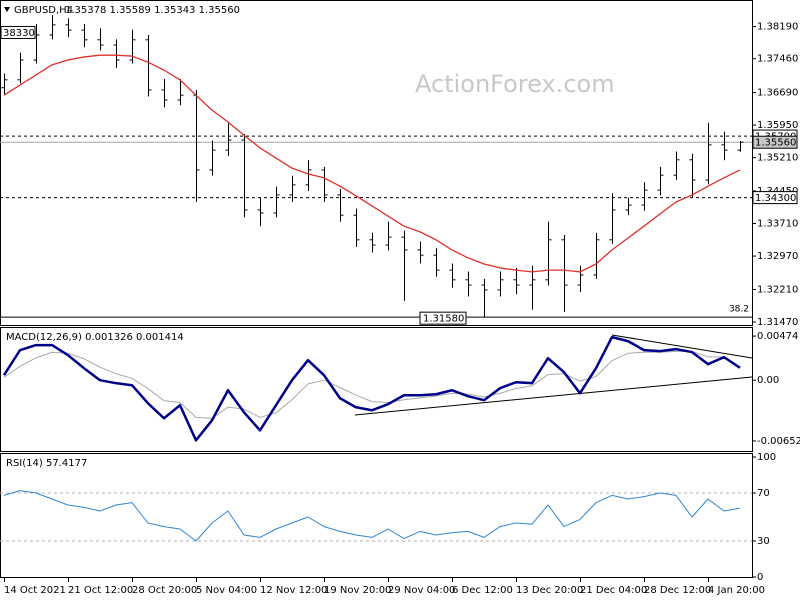  Describe the element at coordinates (100, 590) in the screenshot. I see `x-tick-label: 21 Oct 12:00` at that location.